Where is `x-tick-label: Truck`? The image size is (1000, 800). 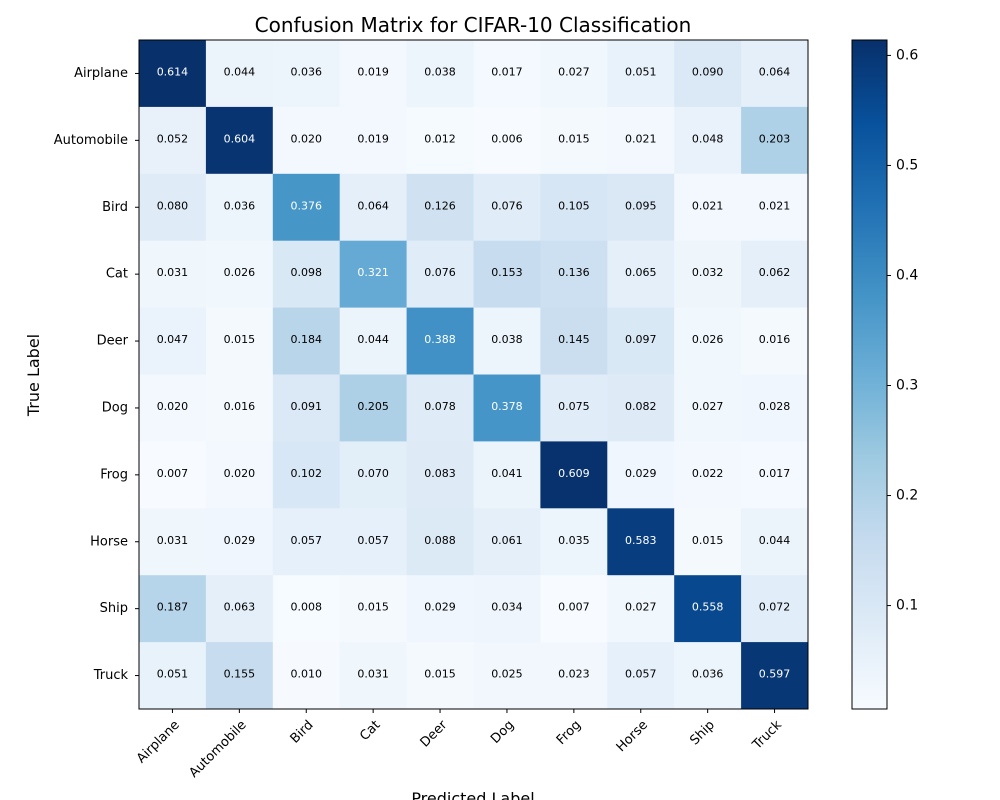
x-tick-label: Truck is located at coordinates (767, 735).